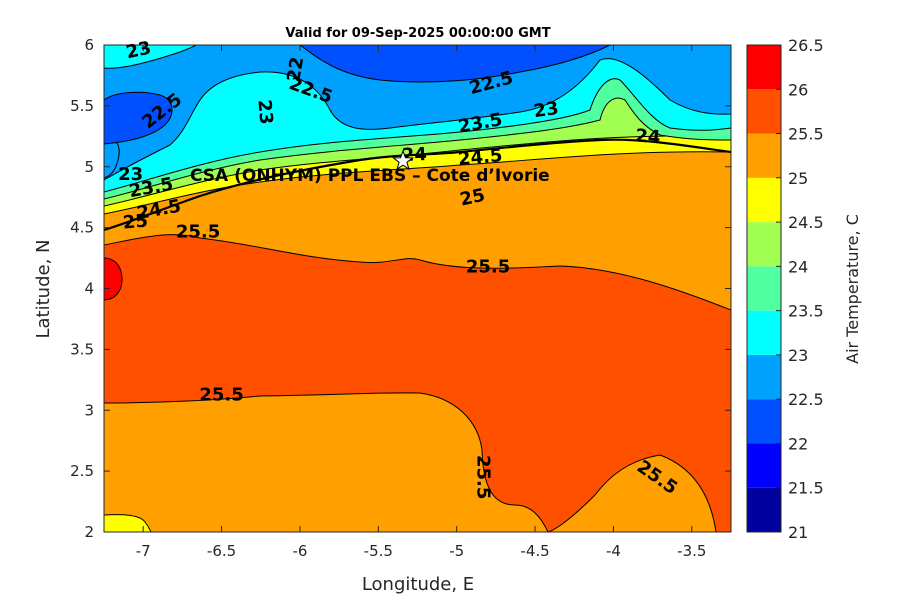  What do you see at coordinates (82, 471) in the screenshot?
I see `y-tick-label: 2.5` at bounding box center [82, 471].